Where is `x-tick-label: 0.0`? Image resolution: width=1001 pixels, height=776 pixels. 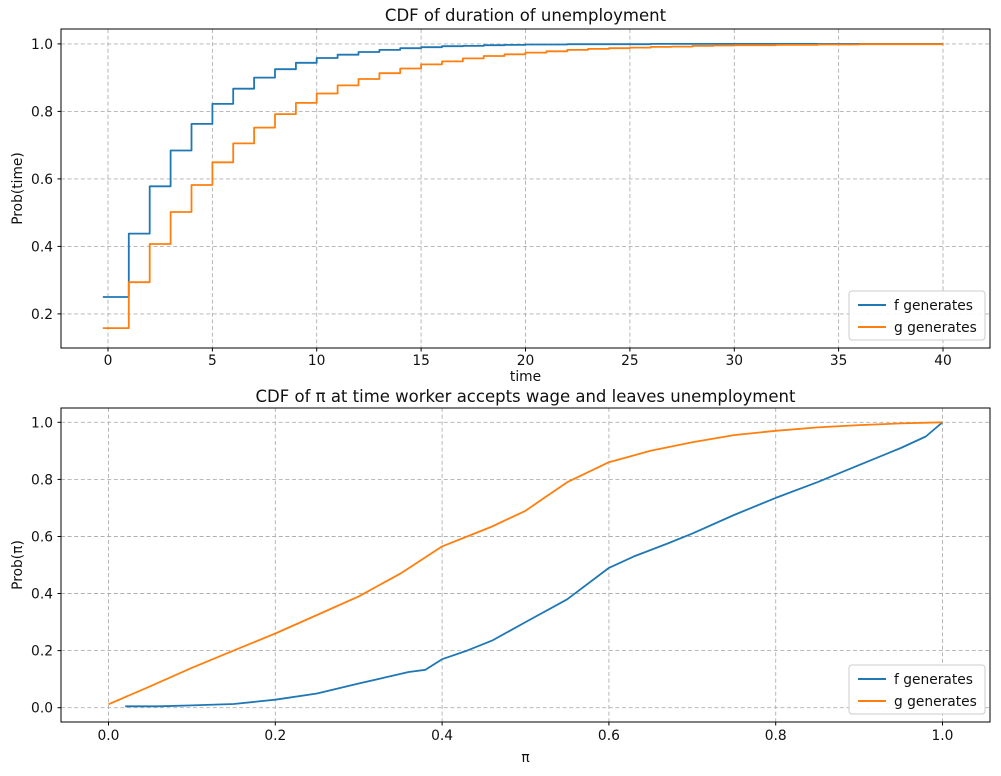 x-tick-label: 0.0 is located at coordinates (109, 736).